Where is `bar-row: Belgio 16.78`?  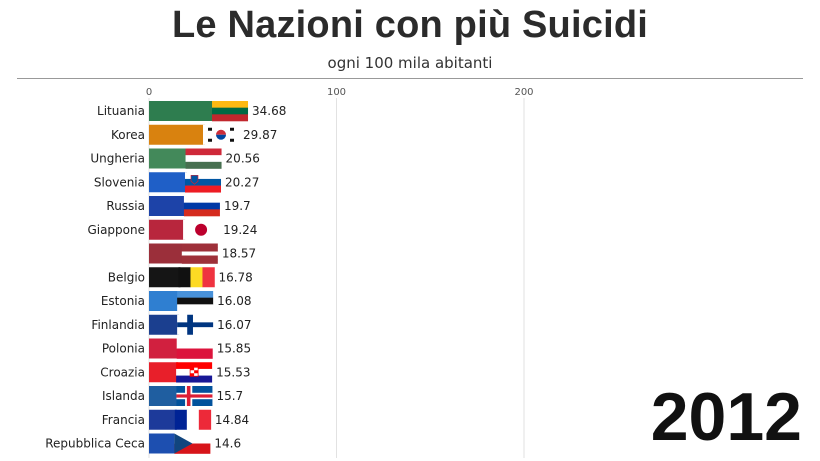 bar-row: Belgio 16.78 is located at coordinates (180, 277).